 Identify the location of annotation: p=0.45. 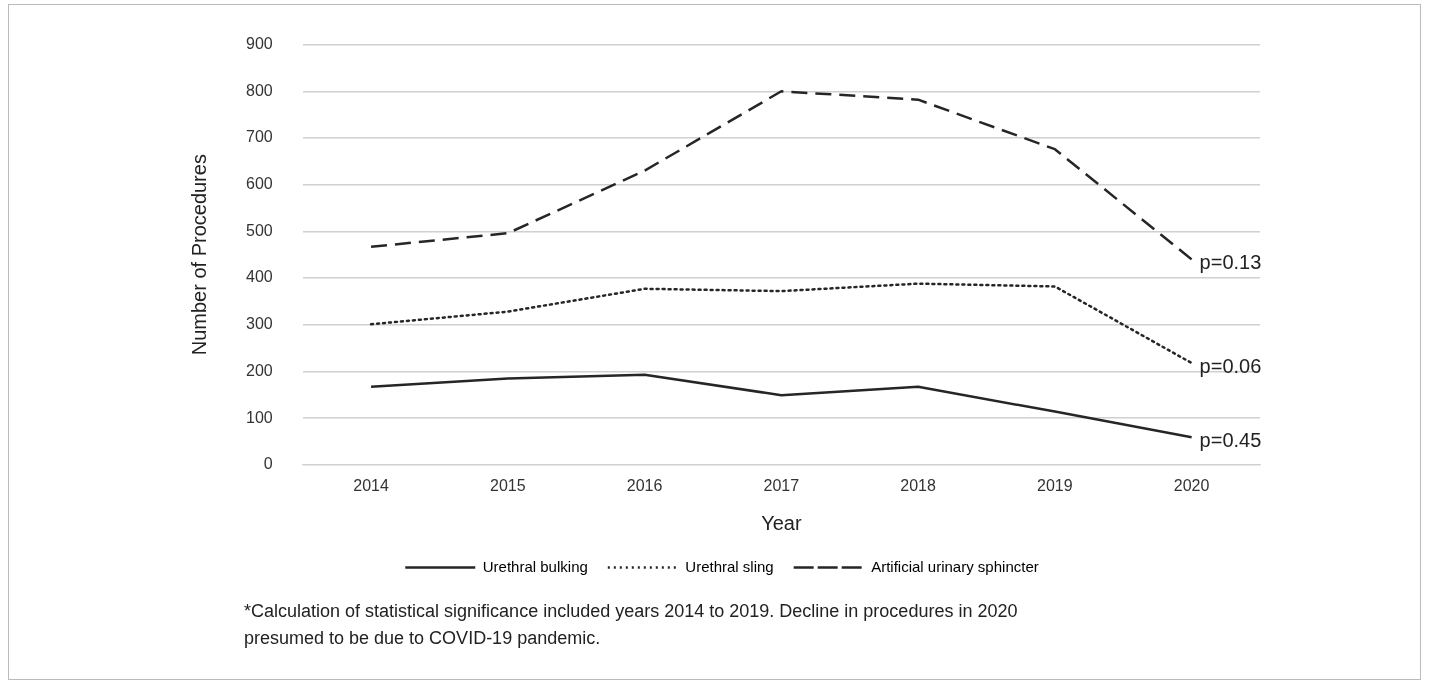
(1230, 439).